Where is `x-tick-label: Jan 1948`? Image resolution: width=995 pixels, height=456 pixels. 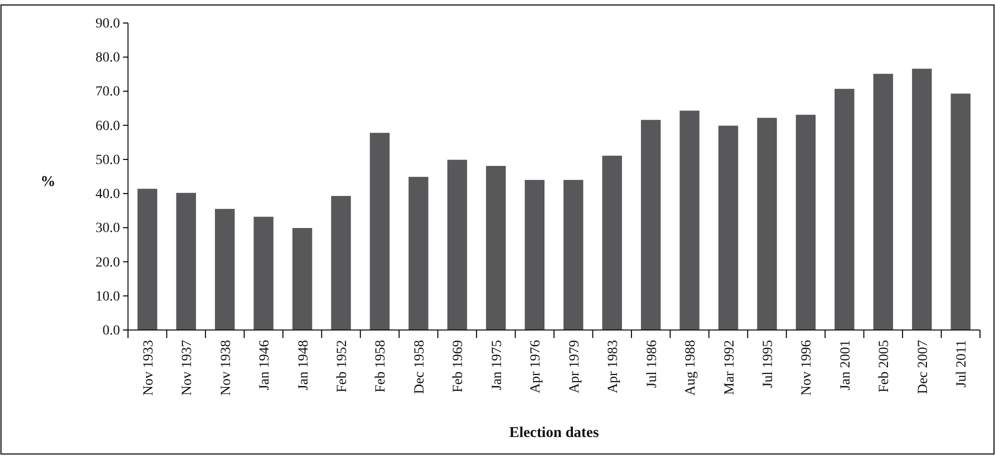 x-tick-label: Jan 1948 is located at coordinates (304, 365).